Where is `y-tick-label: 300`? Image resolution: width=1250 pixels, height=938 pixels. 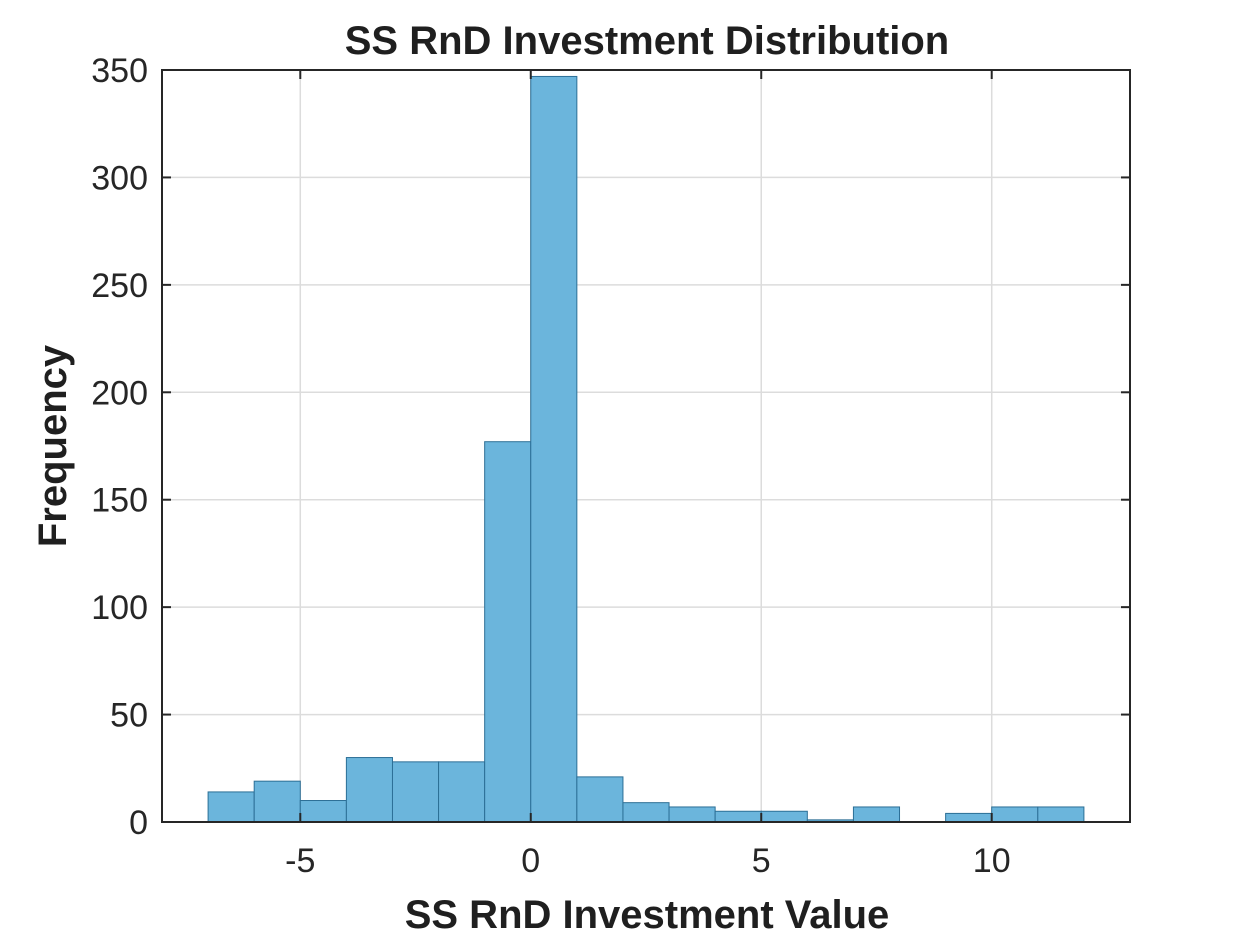 y-tick-label: 300 is located at coordinates (119, 178).